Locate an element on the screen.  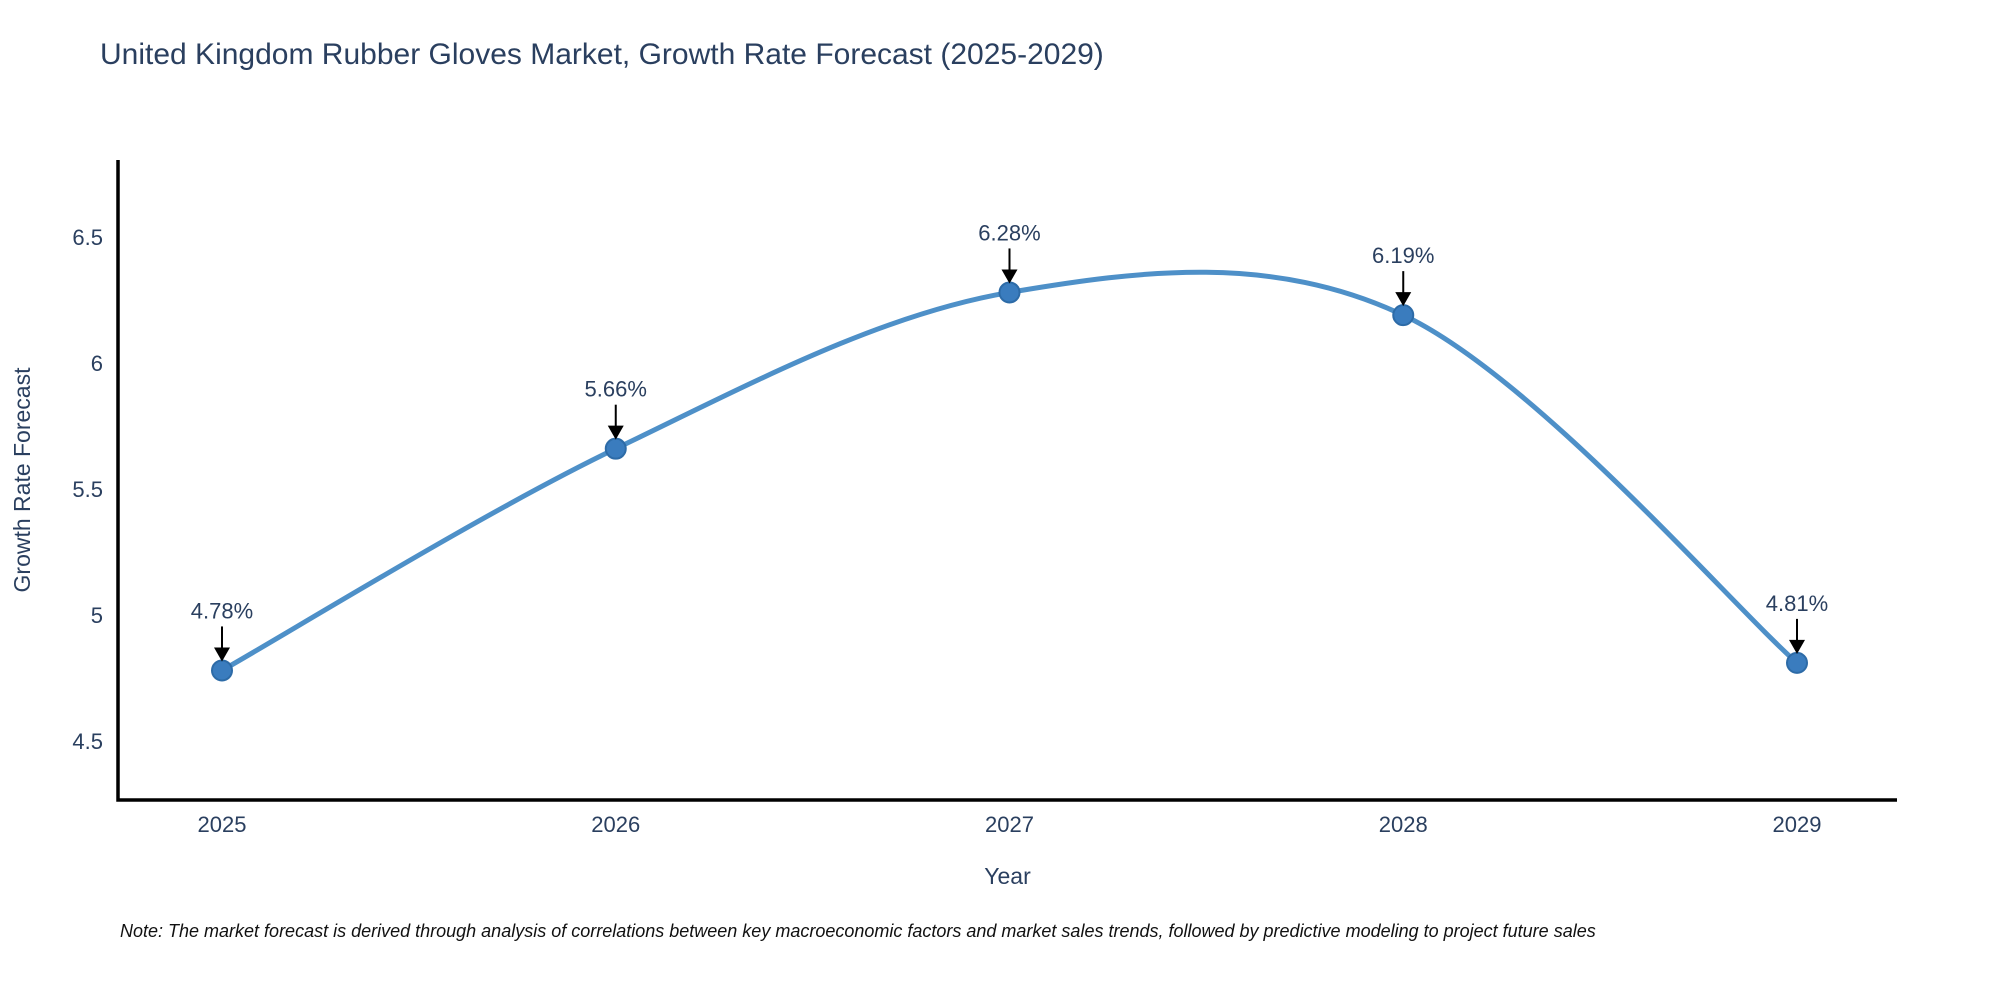
point-annotation-label: 4.78% is located at coordinates (222, 610).